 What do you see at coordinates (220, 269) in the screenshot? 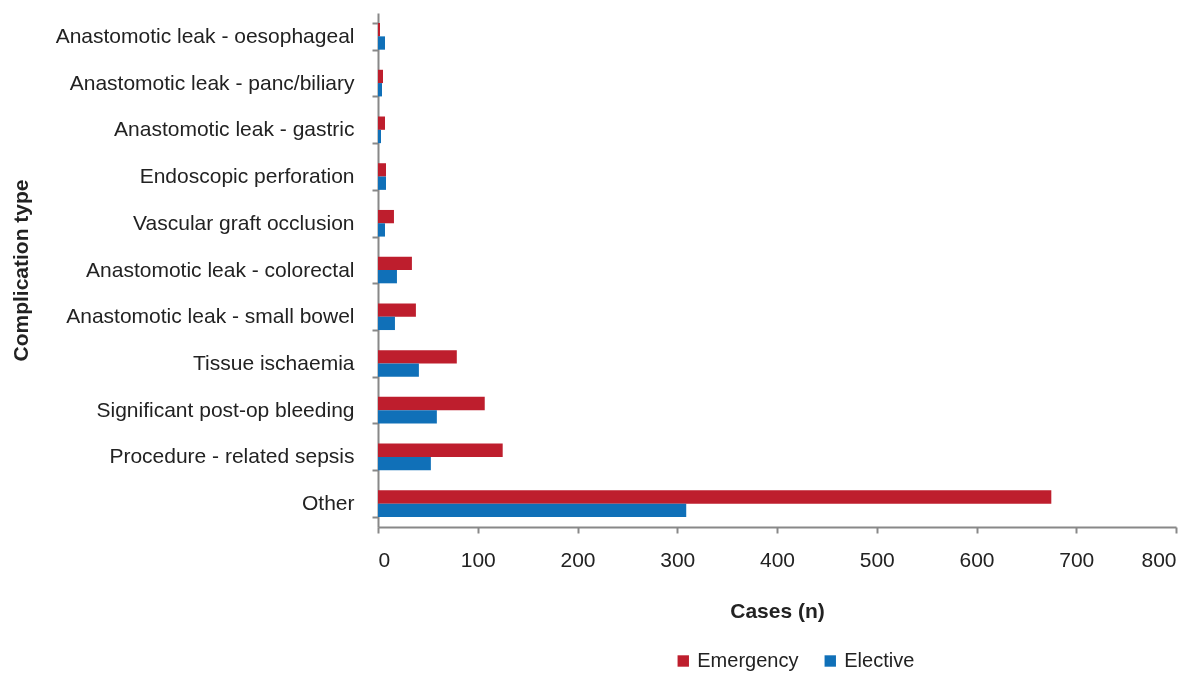
I see `y-tick-label: Anastomotic leak - colorectal` at bounding box center [220, 269].